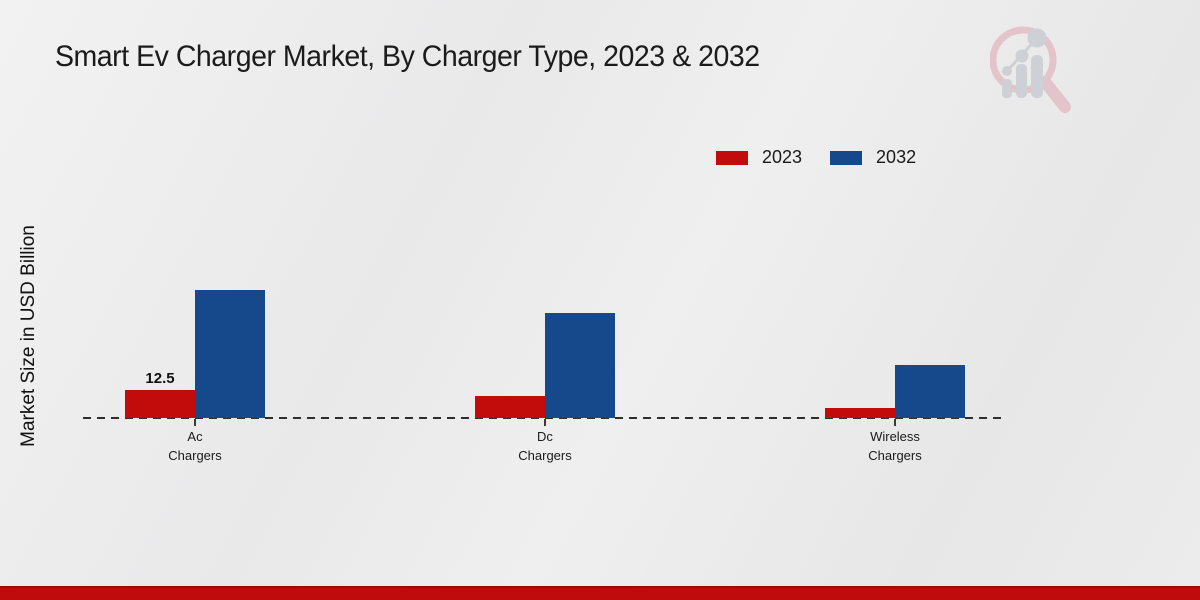 This screenshot has height=600, width=1200. What do you see at coordinates (846, 157) in the screenshot?
I see `legend-swatch-2032` at bounding box center [846, 157].